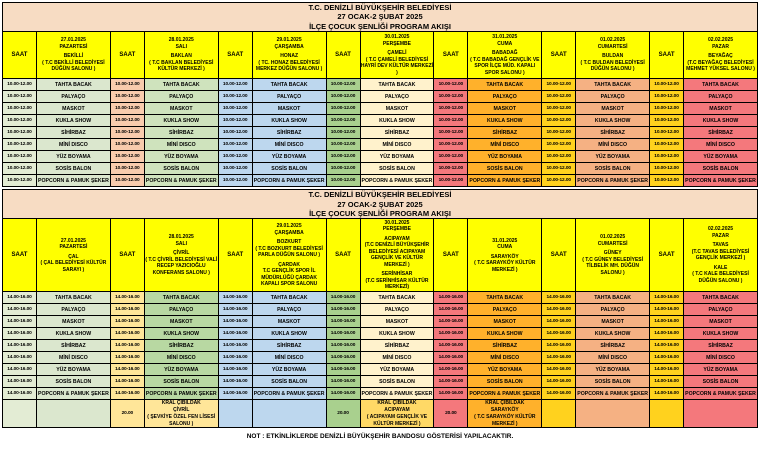 This screenshot has width=760, height=450. What do you see at coordinates (73, 256) in the screenshot?
I see `day-header-line: ÇAL` at bounding box center [73, 256].